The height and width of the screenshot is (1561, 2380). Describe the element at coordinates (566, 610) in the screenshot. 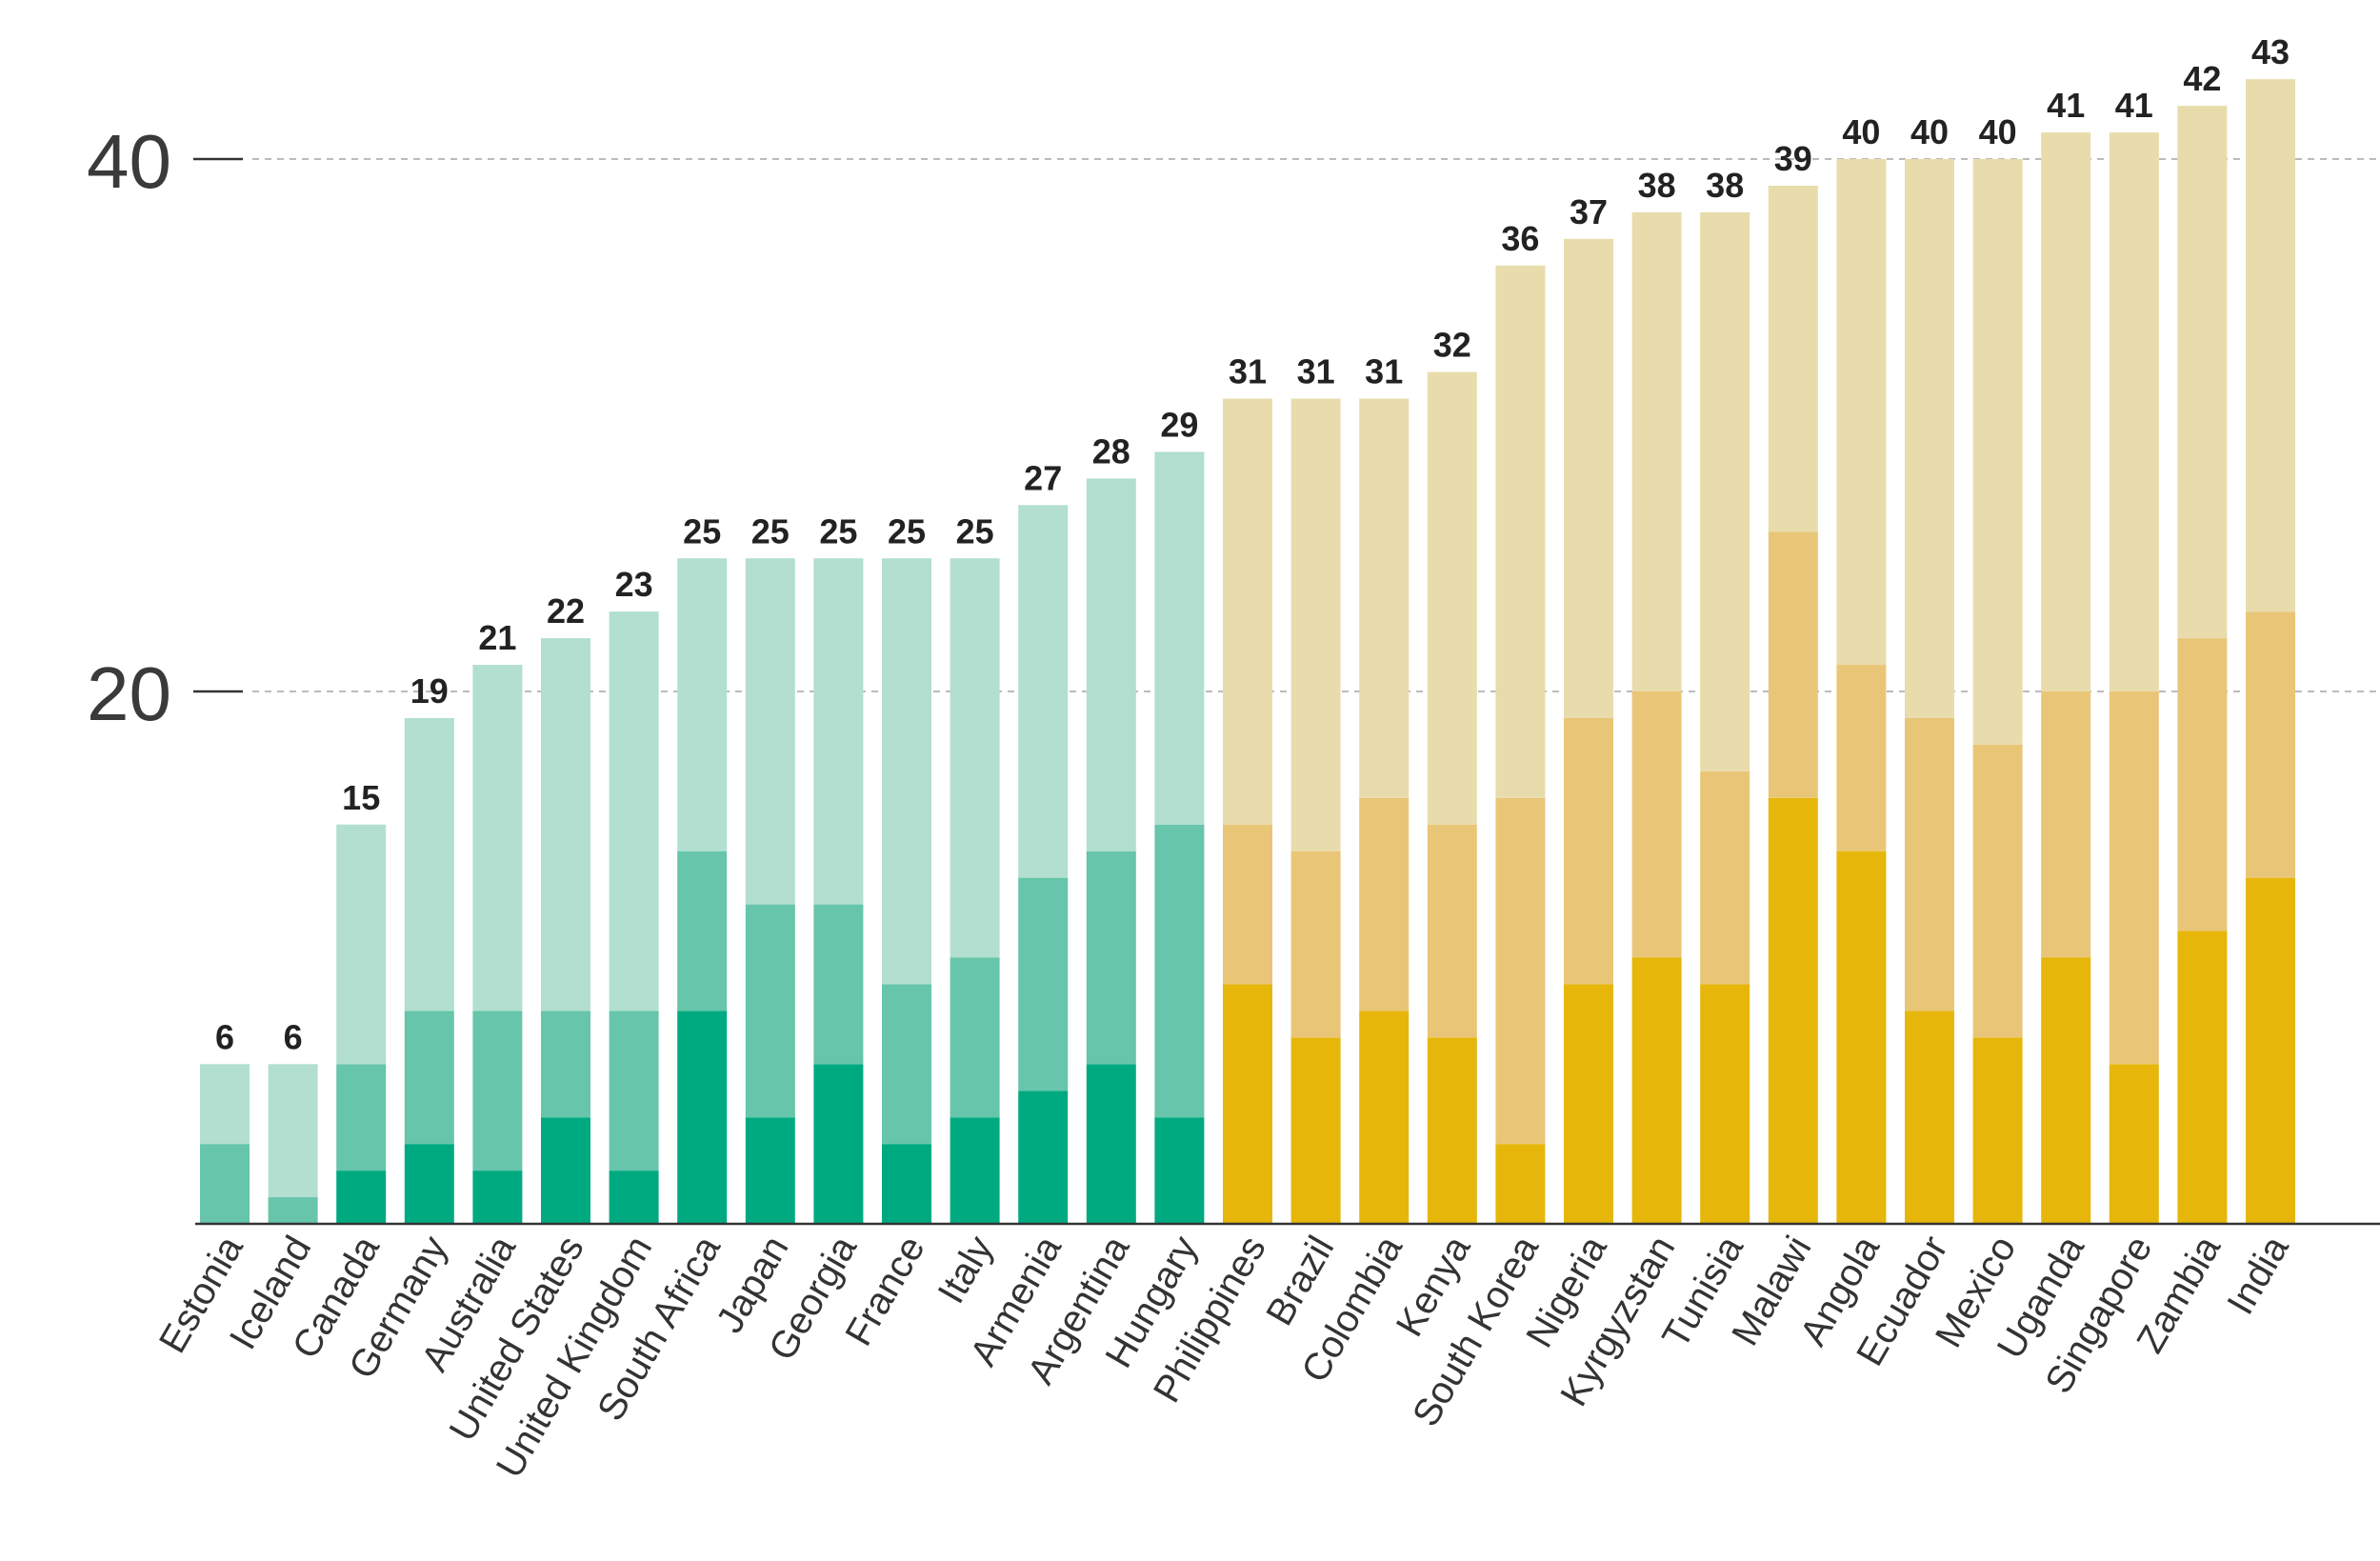

I see `value-label: 22` at that location.